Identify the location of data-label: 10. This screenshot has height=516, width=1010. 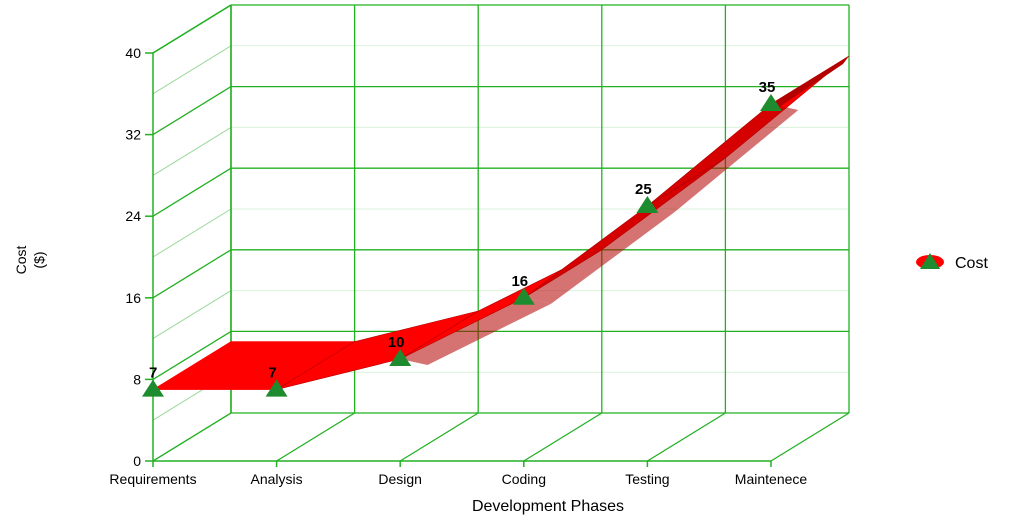
(396, 342).